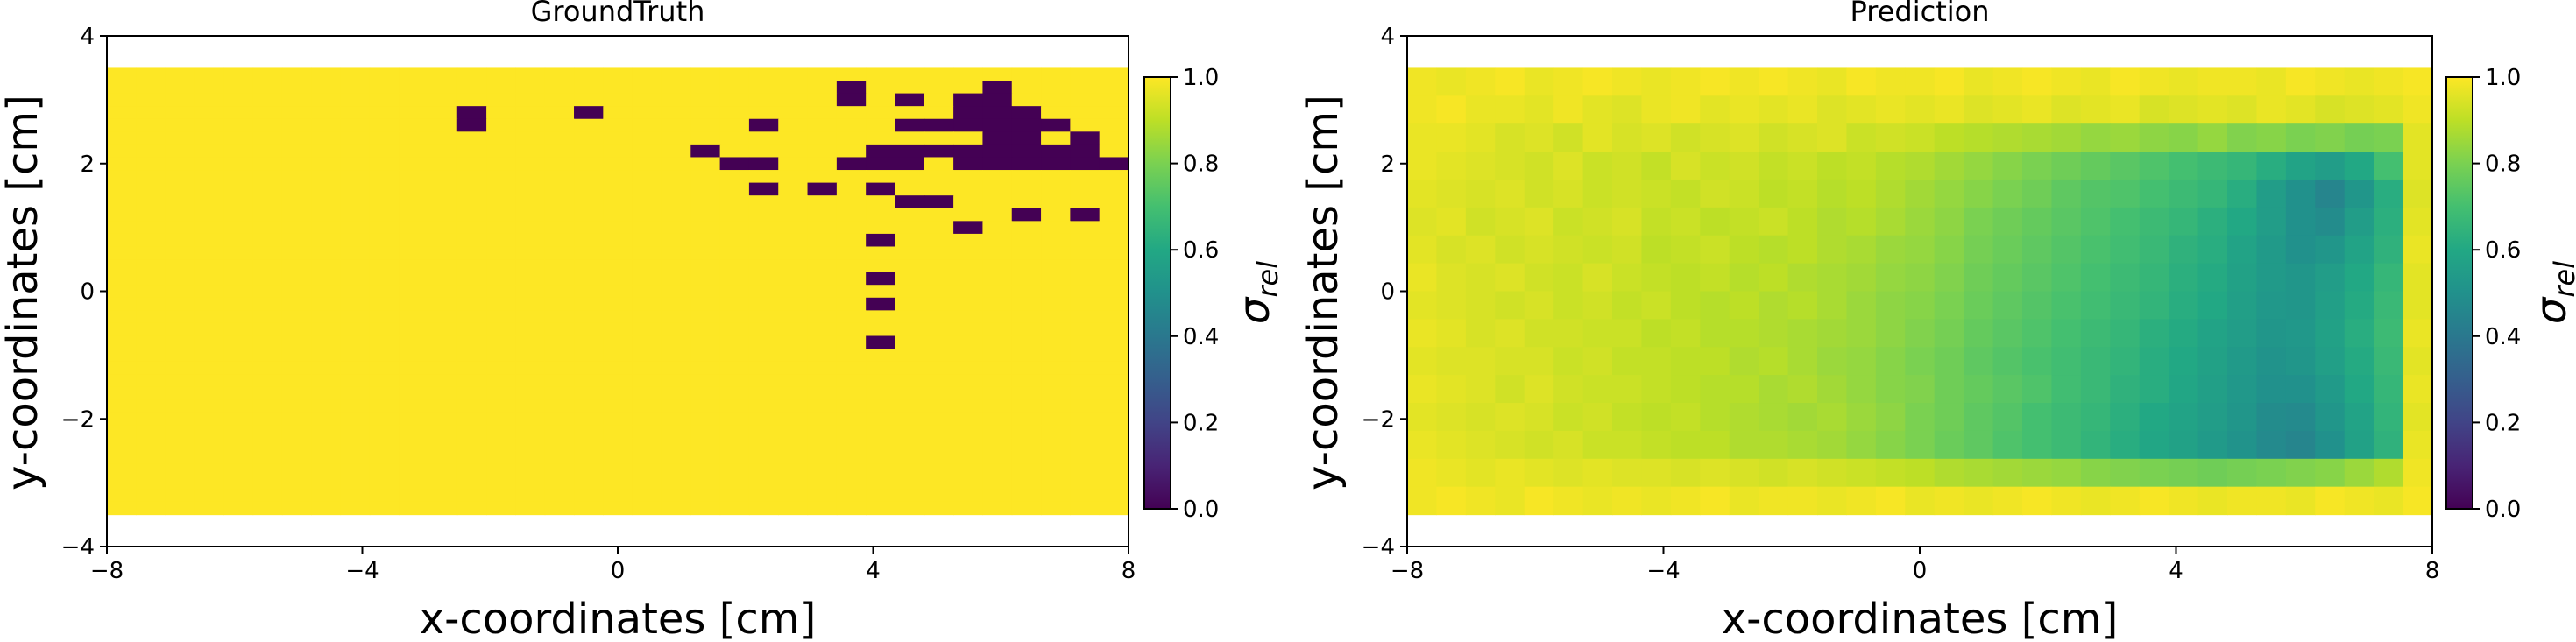  Describe the element at coordinates (1201, 78) in the screenshot. I see `colorbar-tick-label: 1.0` at that location.